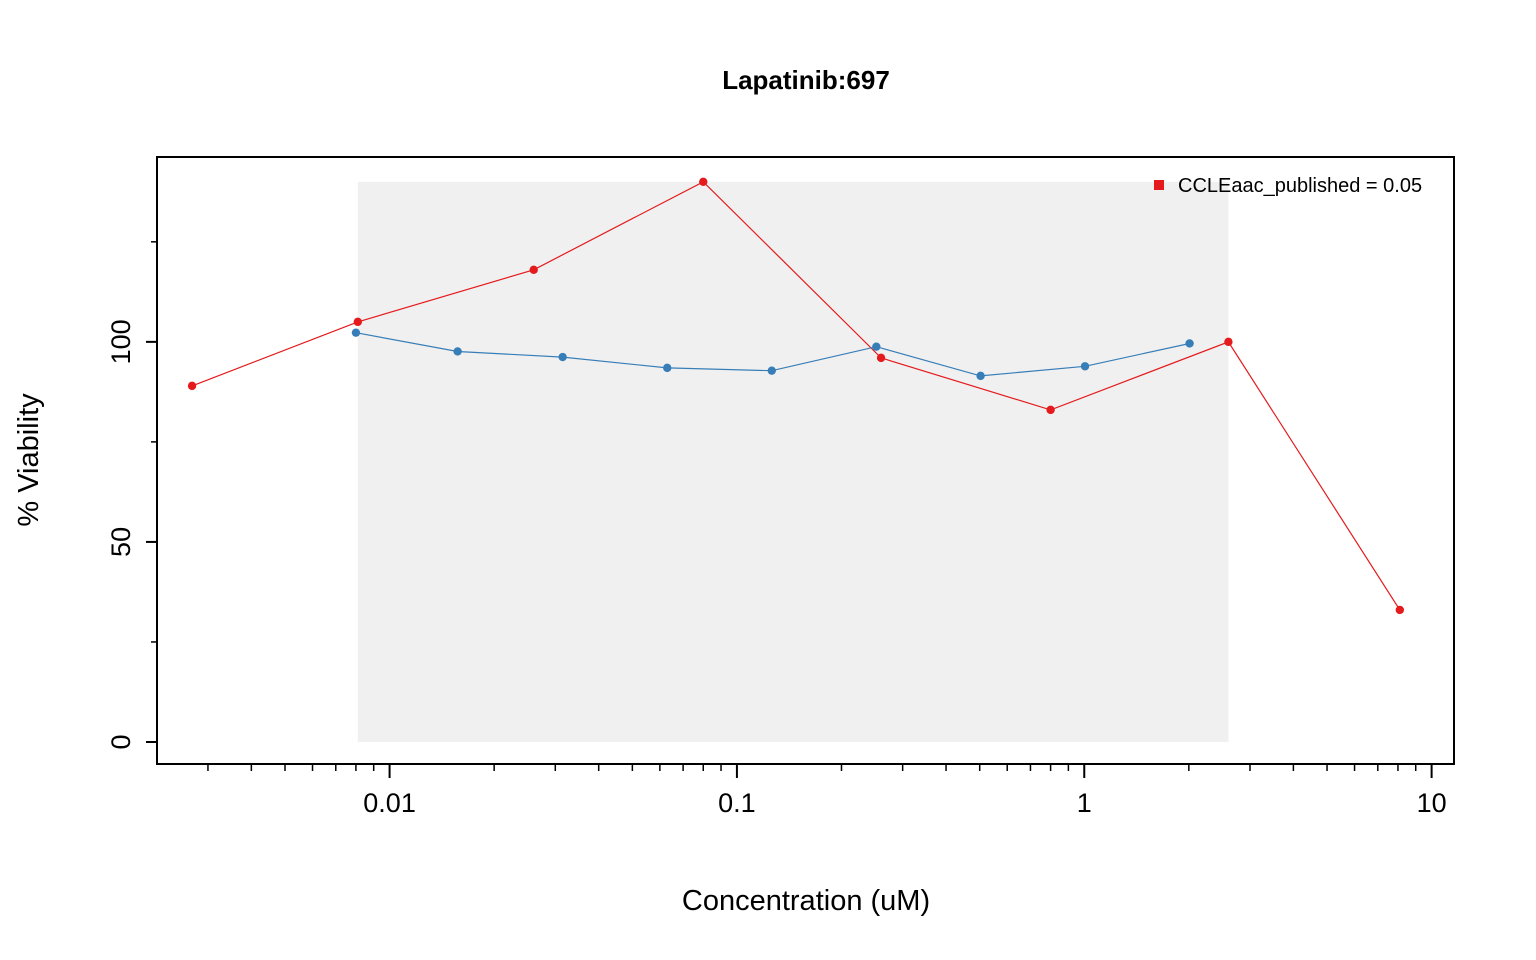  I want to click on x-tick-label: 0.01, so click(389, 803).